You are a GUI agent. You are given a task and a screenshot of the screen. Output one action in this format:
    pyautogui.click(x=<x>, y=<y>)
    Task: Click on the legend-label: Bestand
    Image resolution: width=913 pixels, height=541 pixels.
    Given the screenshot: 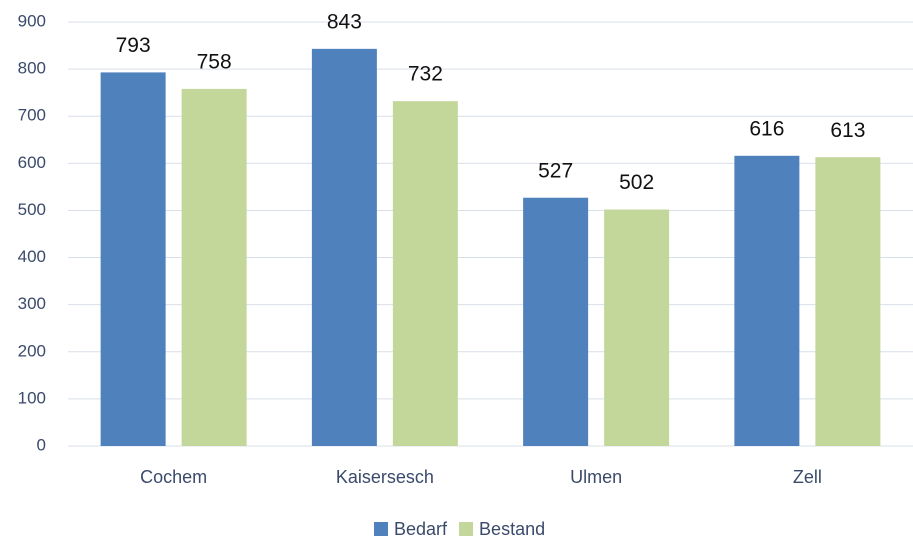 What is the action you would take?
    pyautogui.click(x=512, y=529)
    